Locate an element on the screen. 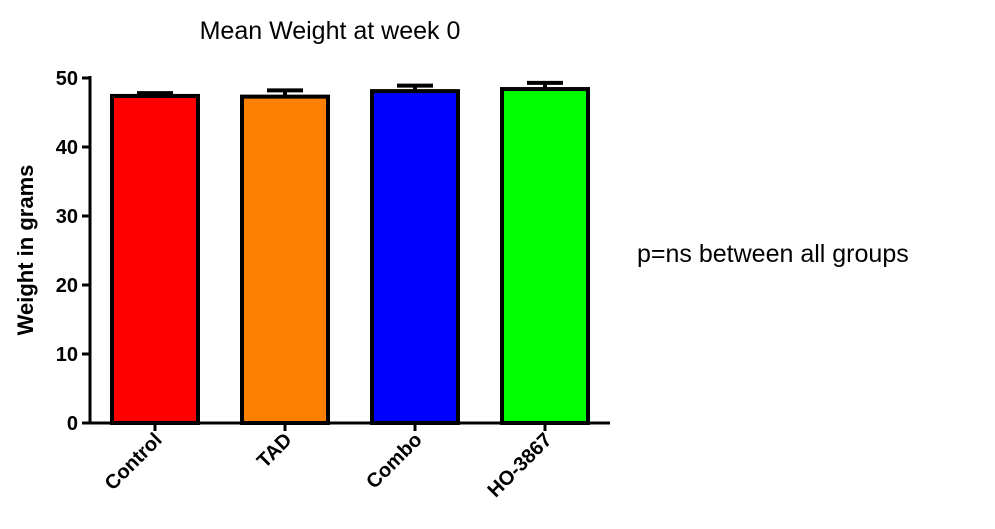  y-tick-label: 30 is located at coordinates (67, 217).